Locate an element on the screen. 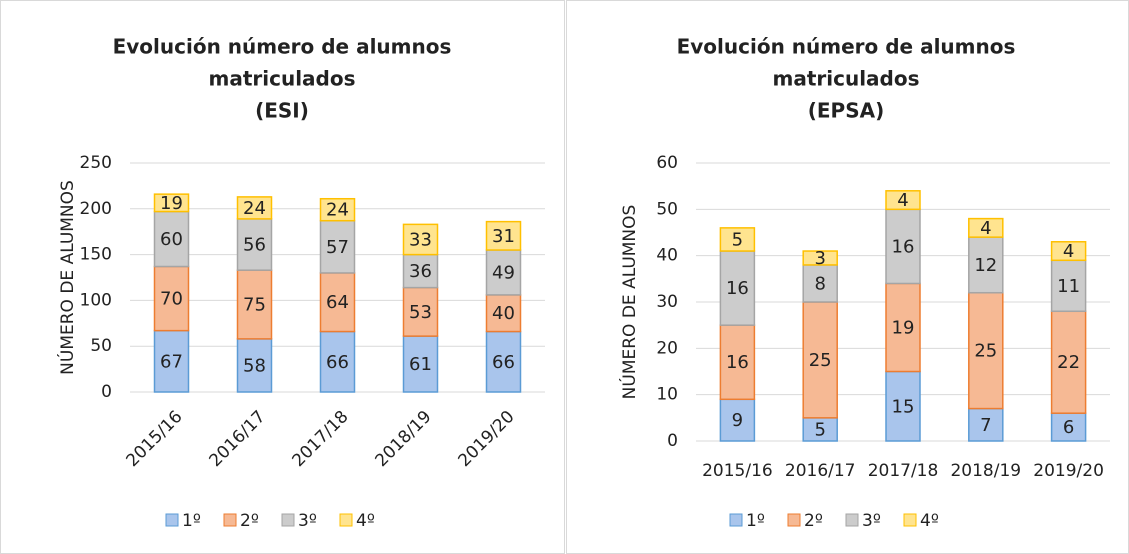 This screenshot has width=1129, height=554. y-tick-label: 40 is located at coordinates (667, 256).